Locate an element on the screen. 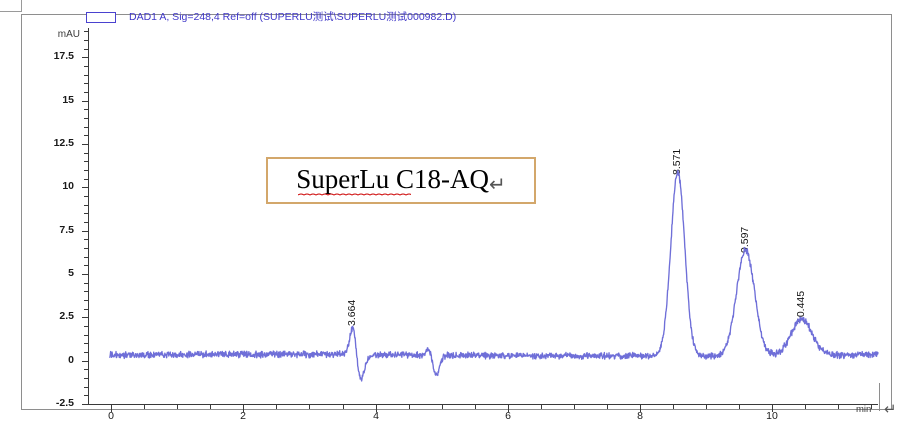  page-corner-rule-vertical is located at coordinates (21, 6).